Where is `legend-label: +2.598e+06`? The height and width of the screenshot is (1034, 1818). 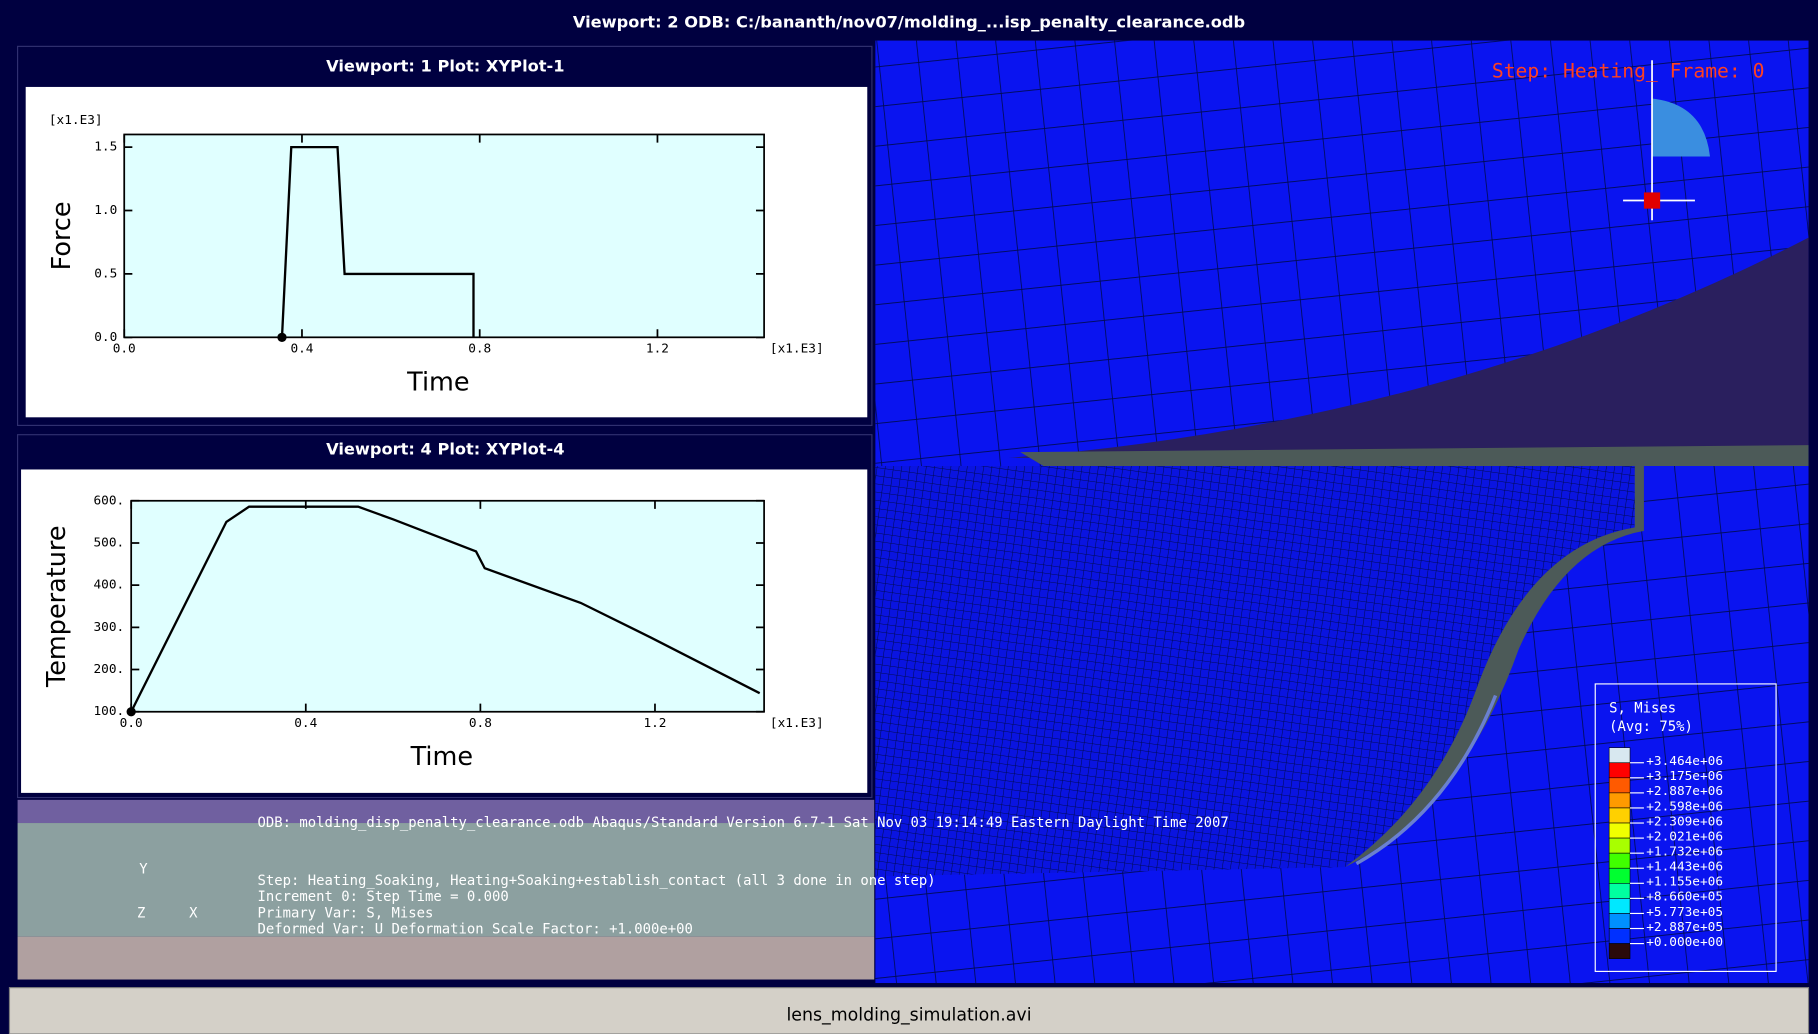
legend-label: +2.598e+06 is located at coordinates (1684, 806).